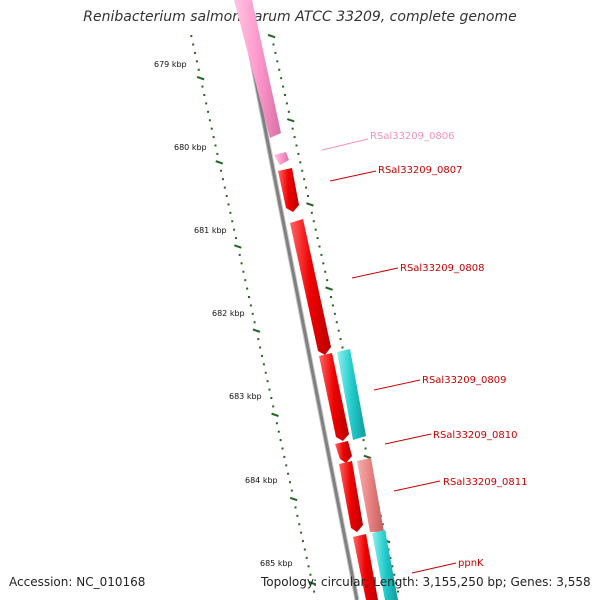 The height and width of the screenshot is (600, 600). What do you see at coordinates (343, 452) in the screenshot?
I see `gene-rsal33209-0810b` at bounding box center [343, 452].